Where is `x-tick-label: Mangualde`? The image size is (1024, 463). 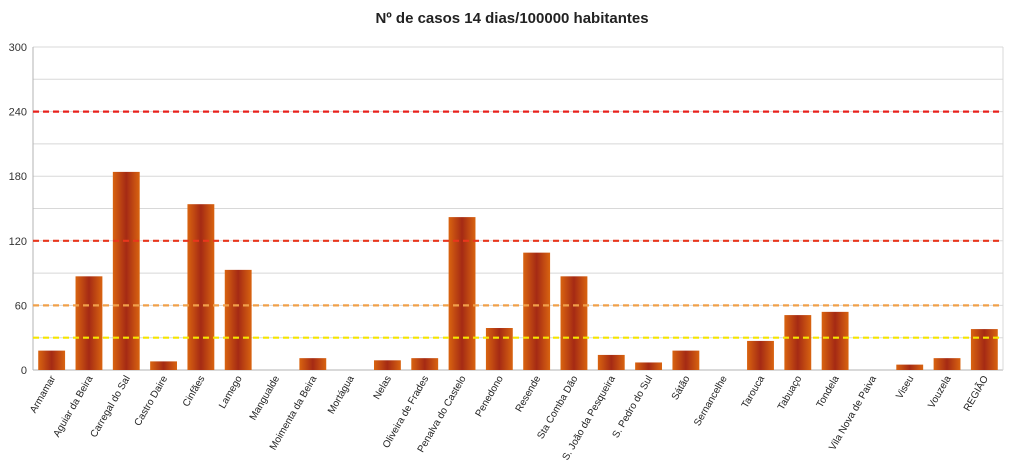 x-tick-label: Mangualde is located at coordinates (265, 398).